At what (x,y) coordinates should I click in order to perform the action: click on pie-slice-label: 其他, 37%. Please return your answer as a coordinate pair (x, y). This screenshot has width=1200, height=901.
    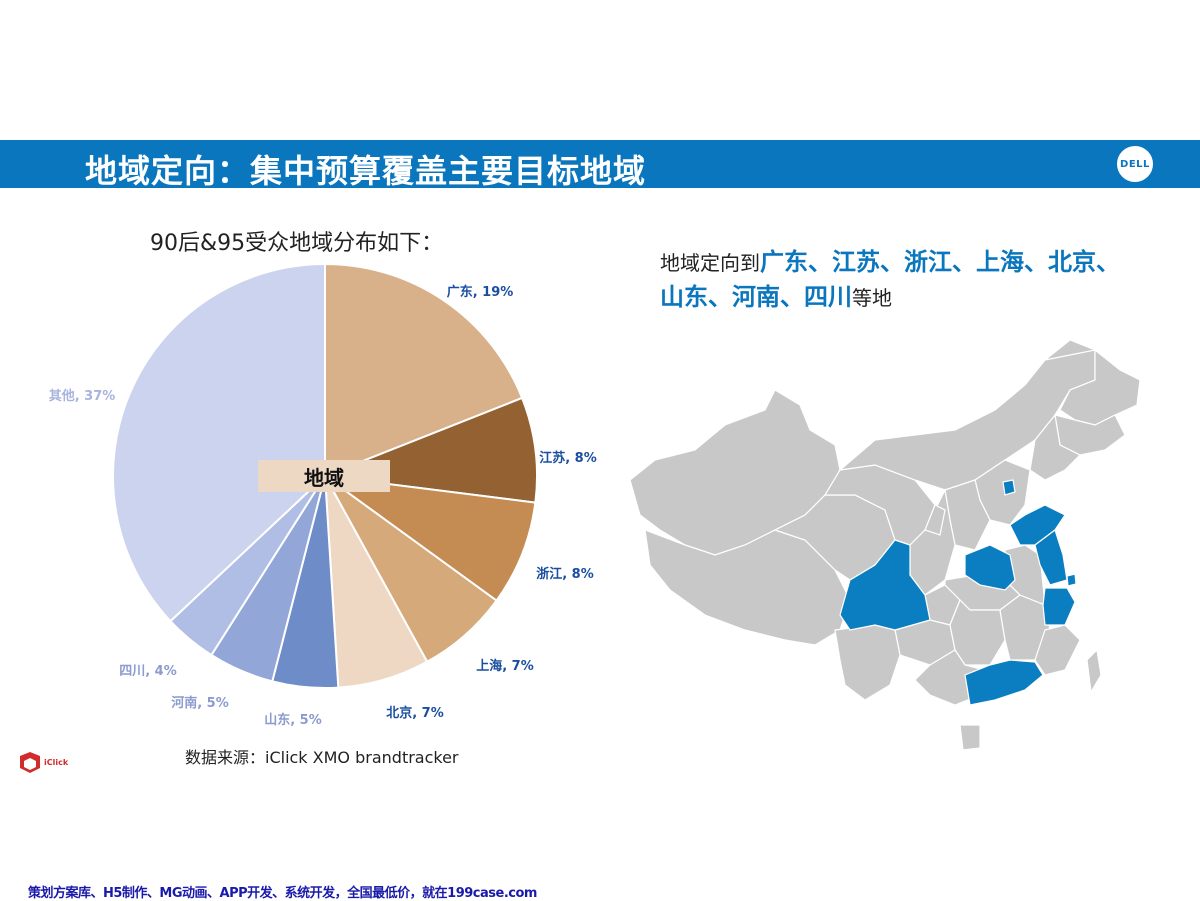
    Looking at the image, I should click on (82, 396).